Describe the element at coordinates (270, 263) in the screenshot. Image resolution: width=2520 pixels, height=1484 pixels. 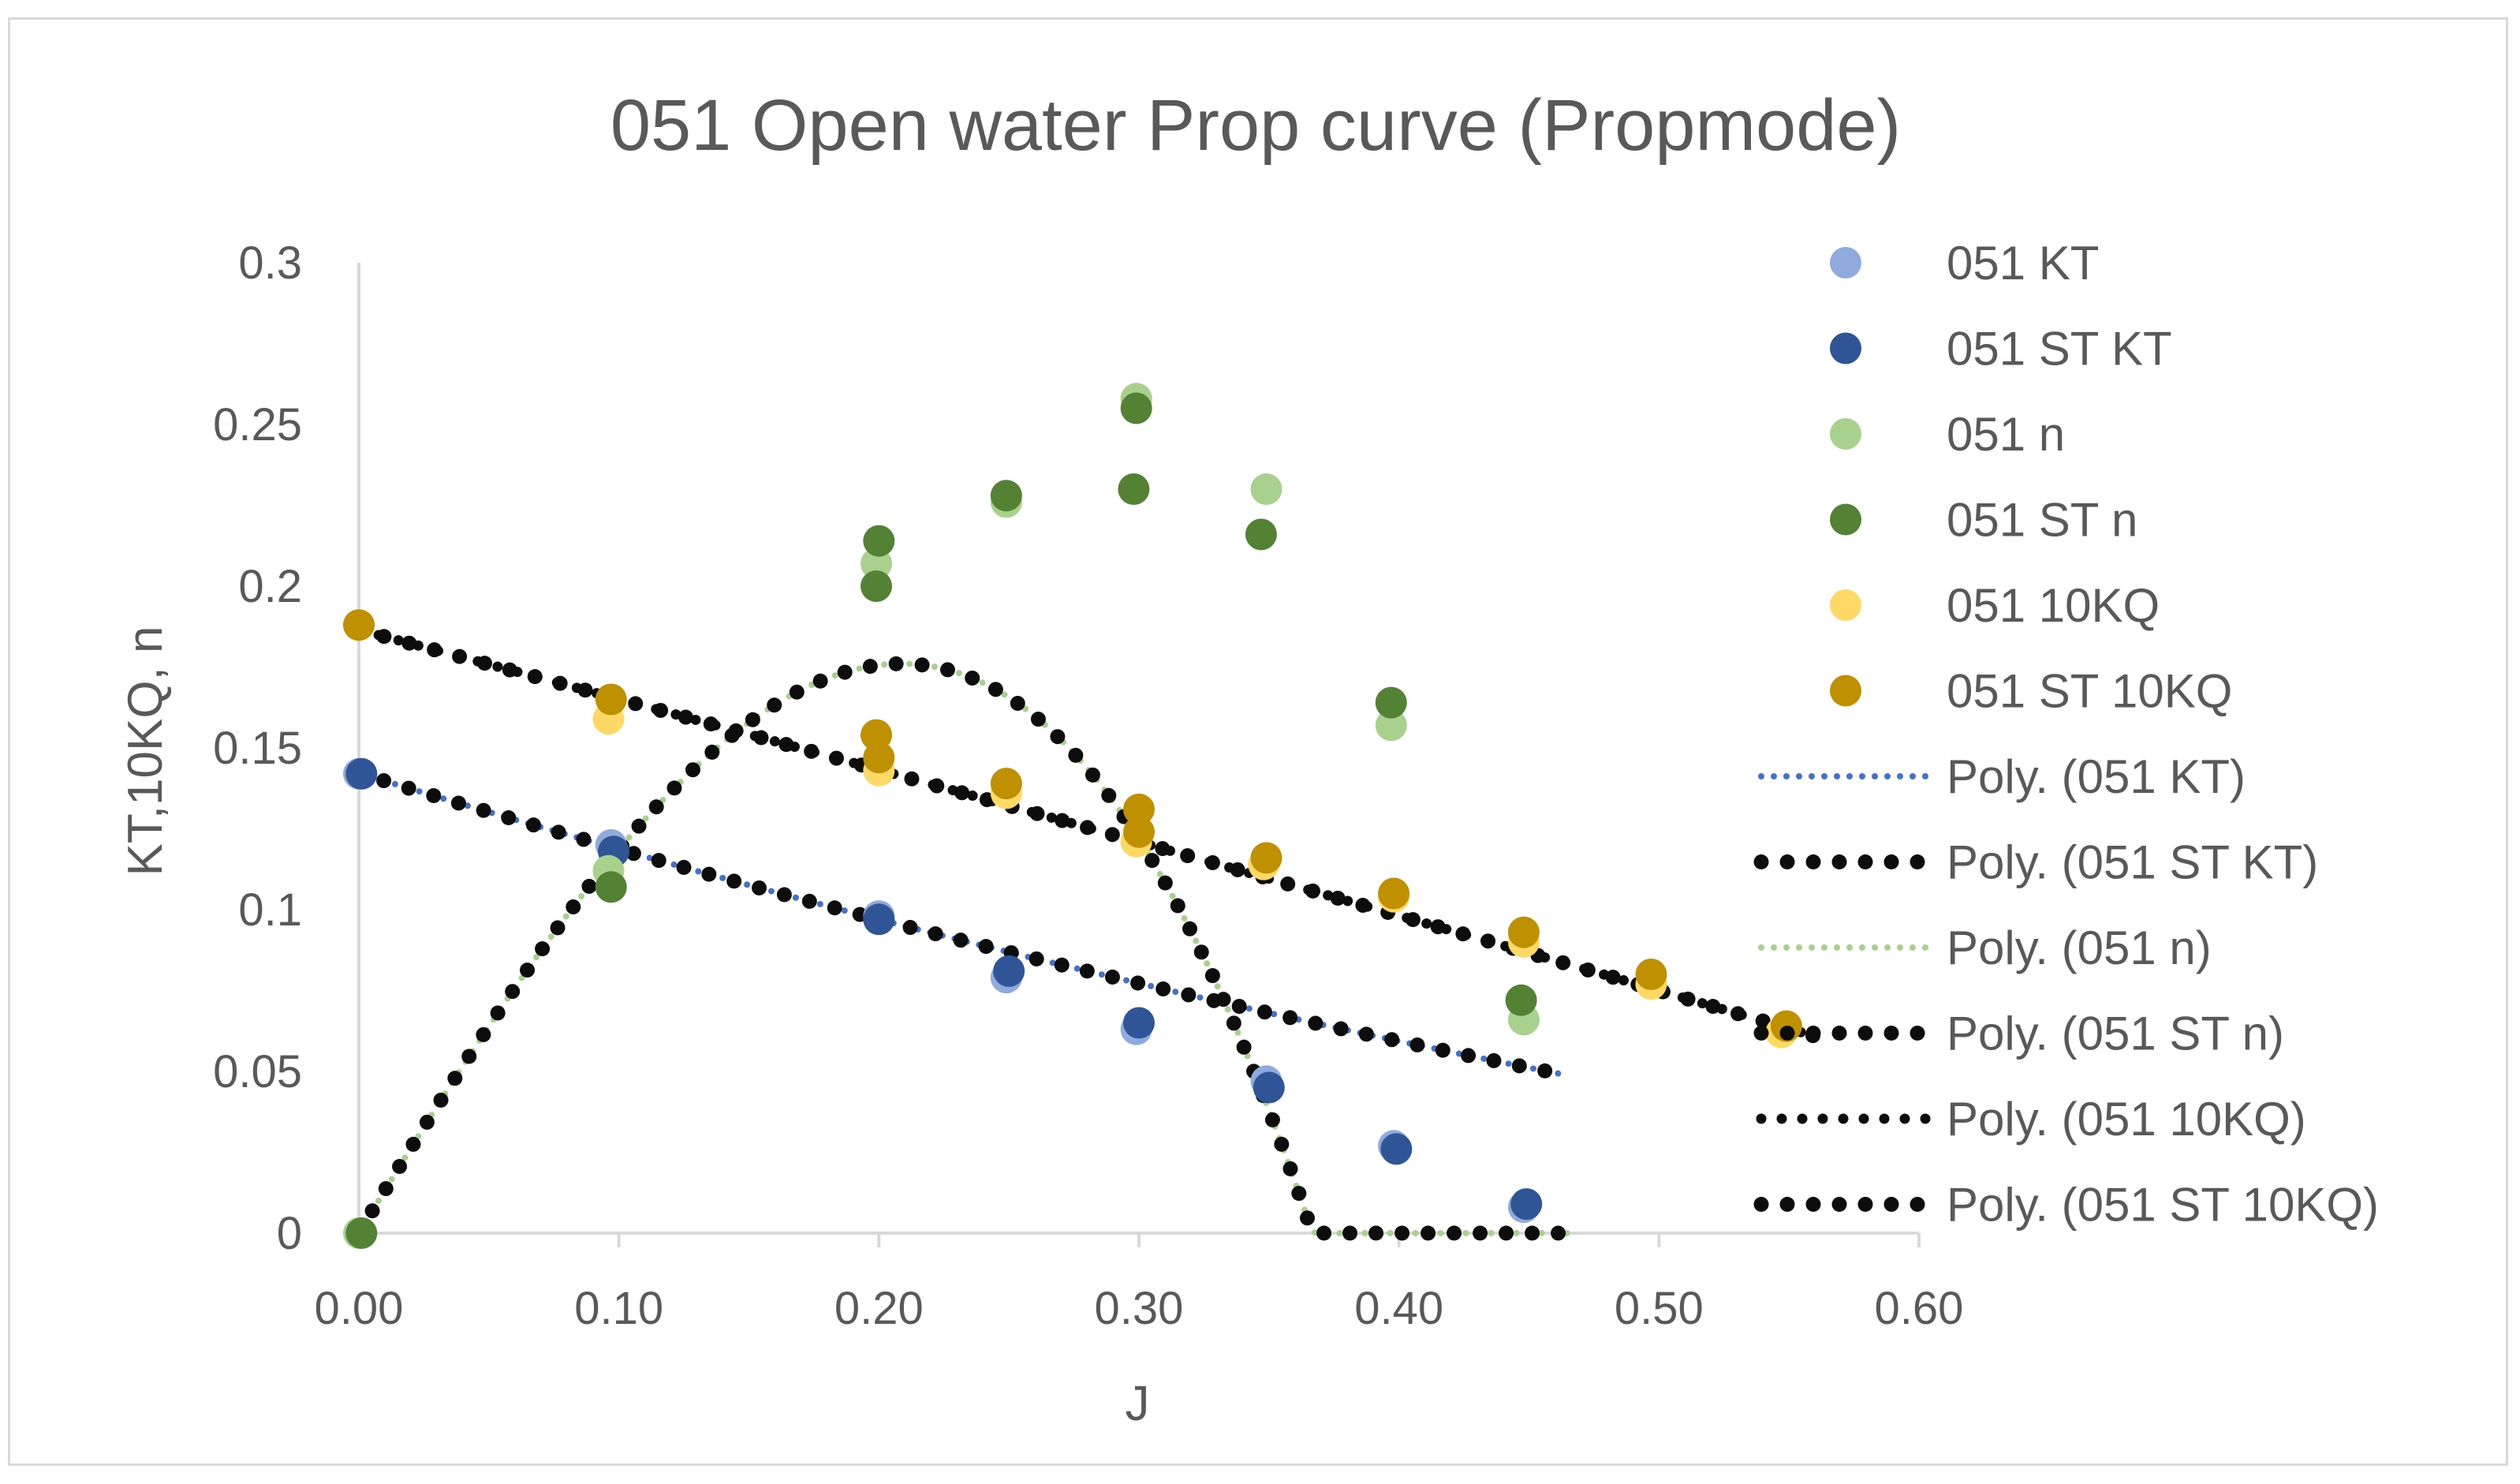
I see `y-tick-label: 0.3` at that location.